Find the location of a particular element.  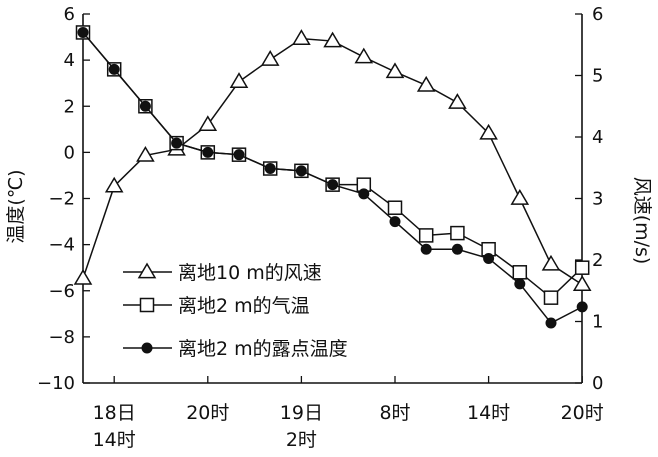

left-tick-label: −8 is located at coordinates (61, 337).